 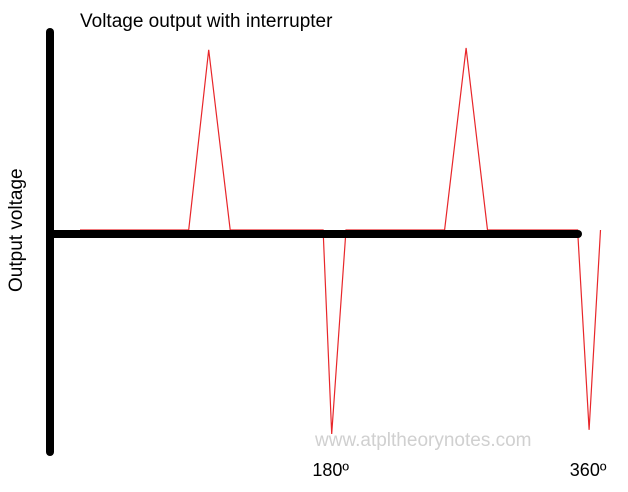 I want to click on y-axis-label: Output voltage, so click(x=16, y=230).